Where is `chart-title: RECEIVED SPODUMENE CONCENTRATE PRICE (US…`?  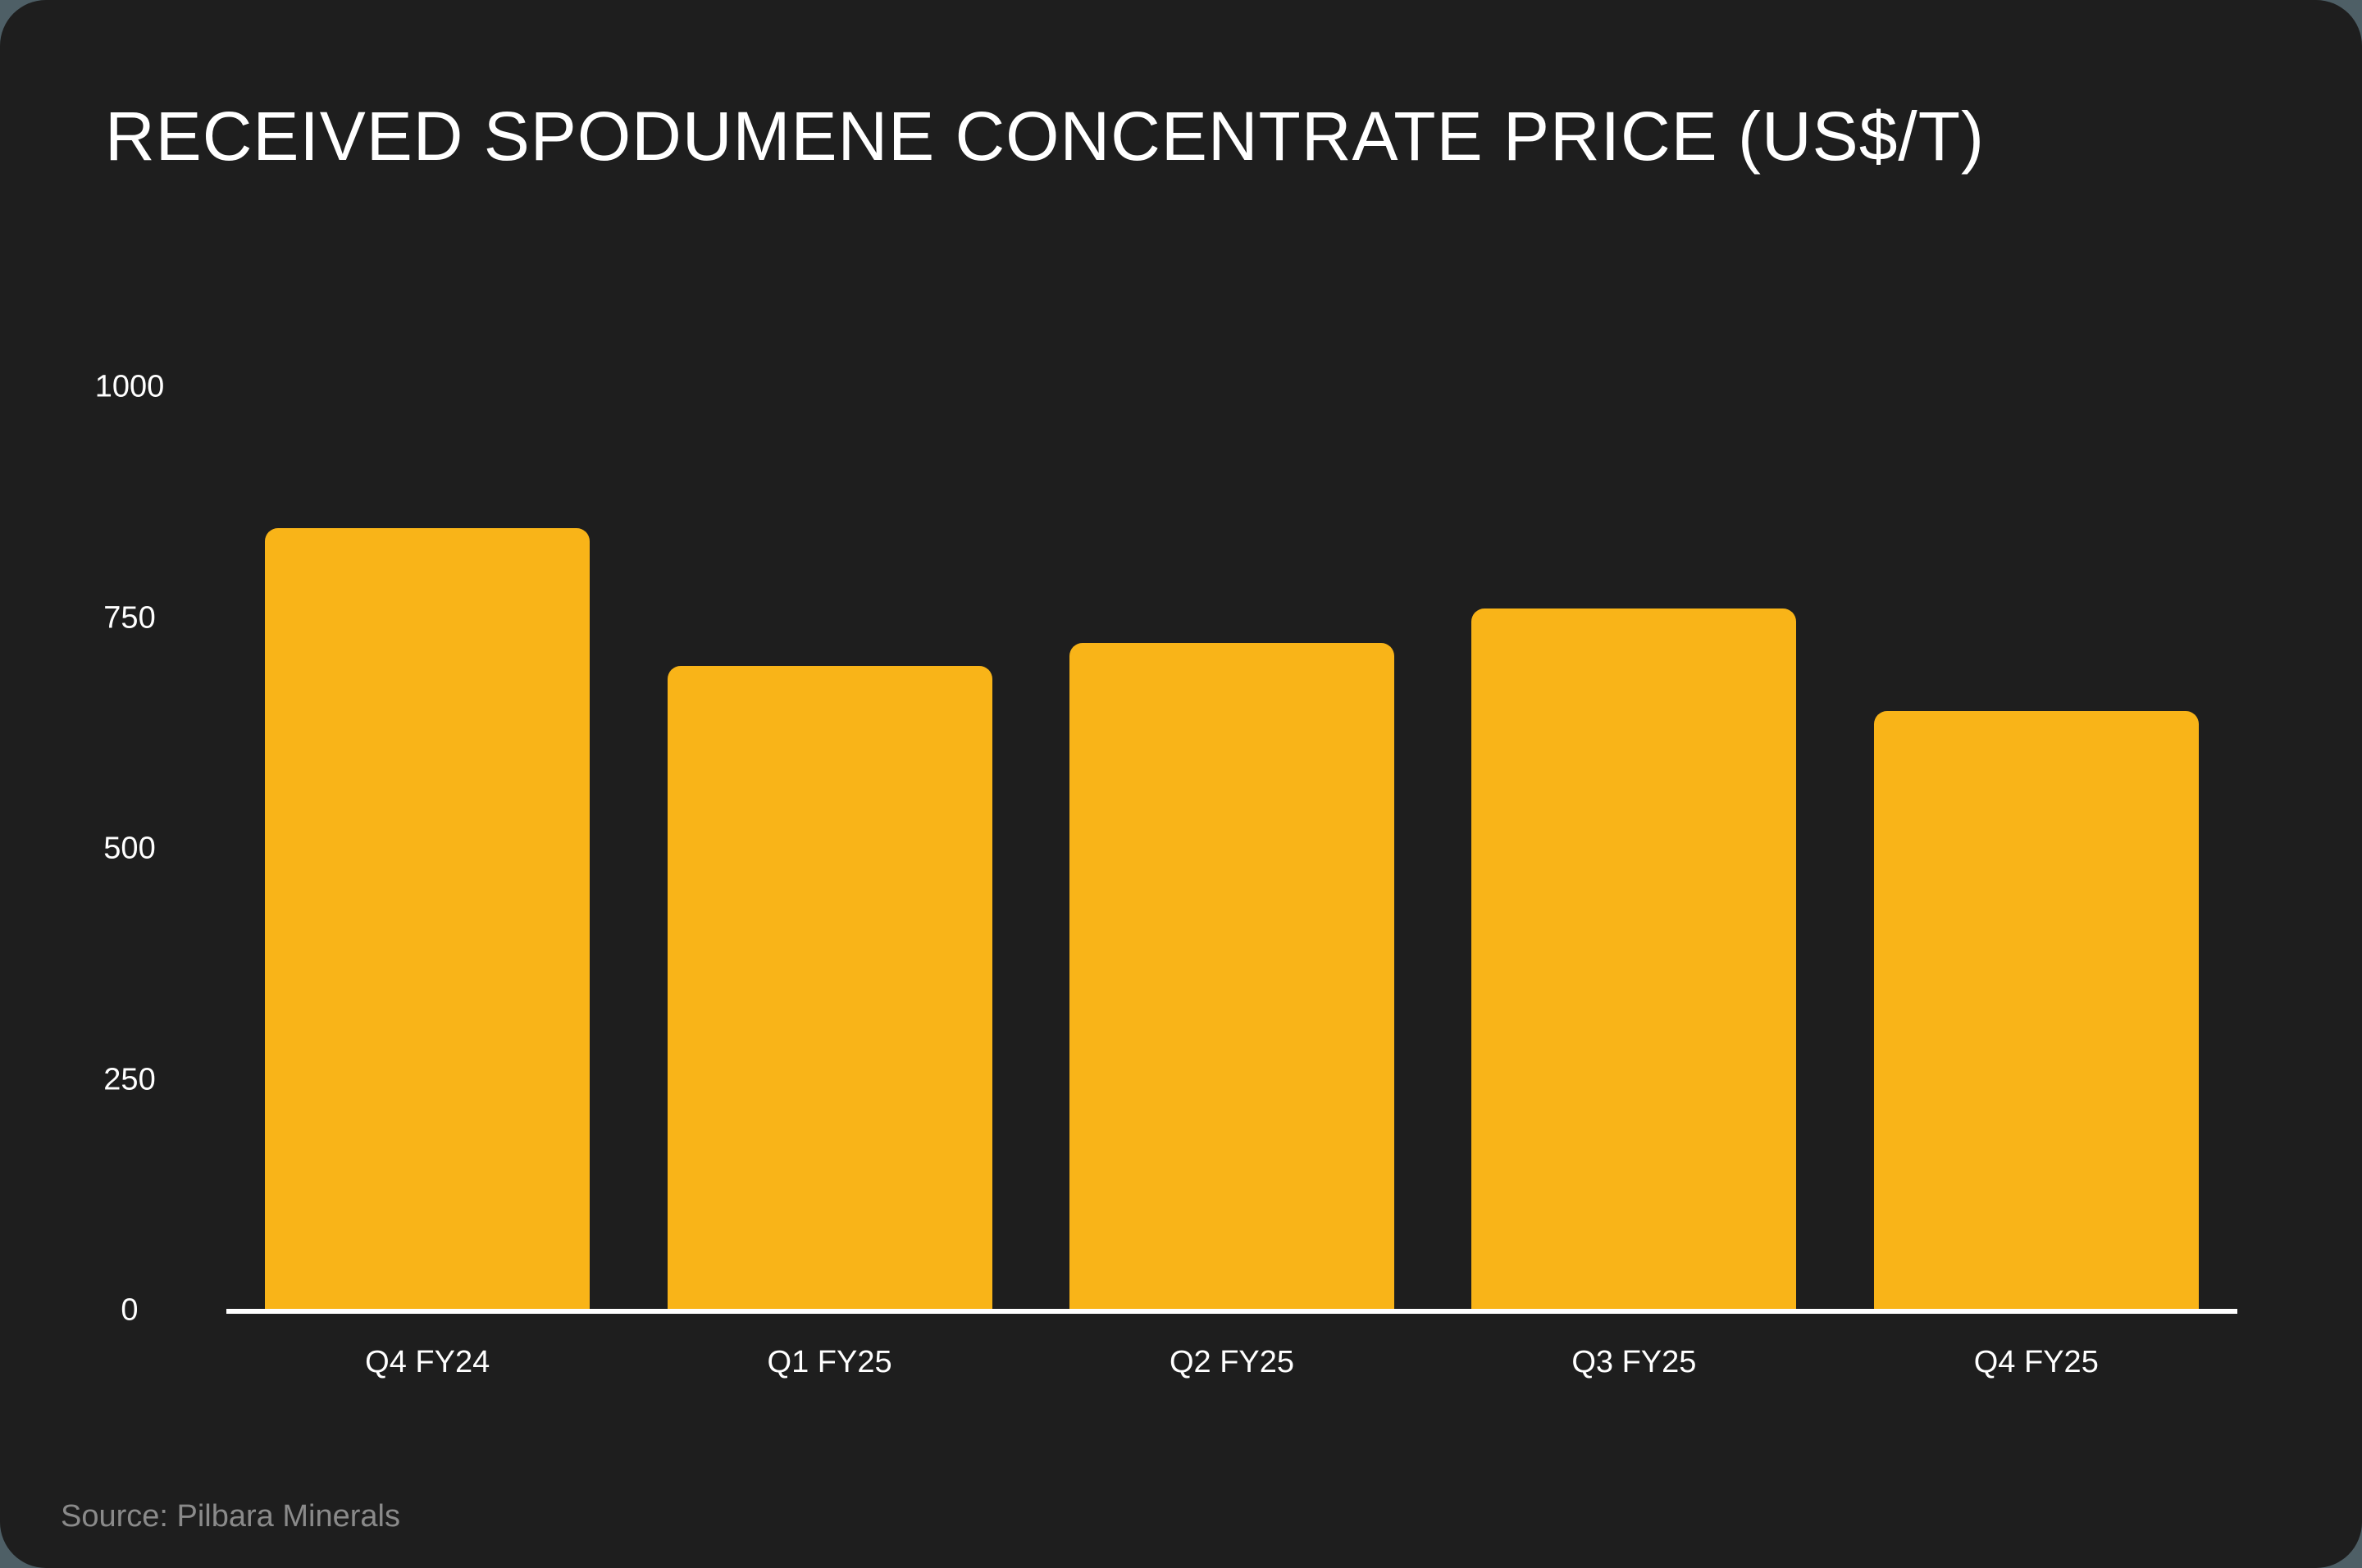 chart-title: RECEIVED SPODUMENE CONCENTRATE PRICE (US… is located at coordinates (1045, 137).